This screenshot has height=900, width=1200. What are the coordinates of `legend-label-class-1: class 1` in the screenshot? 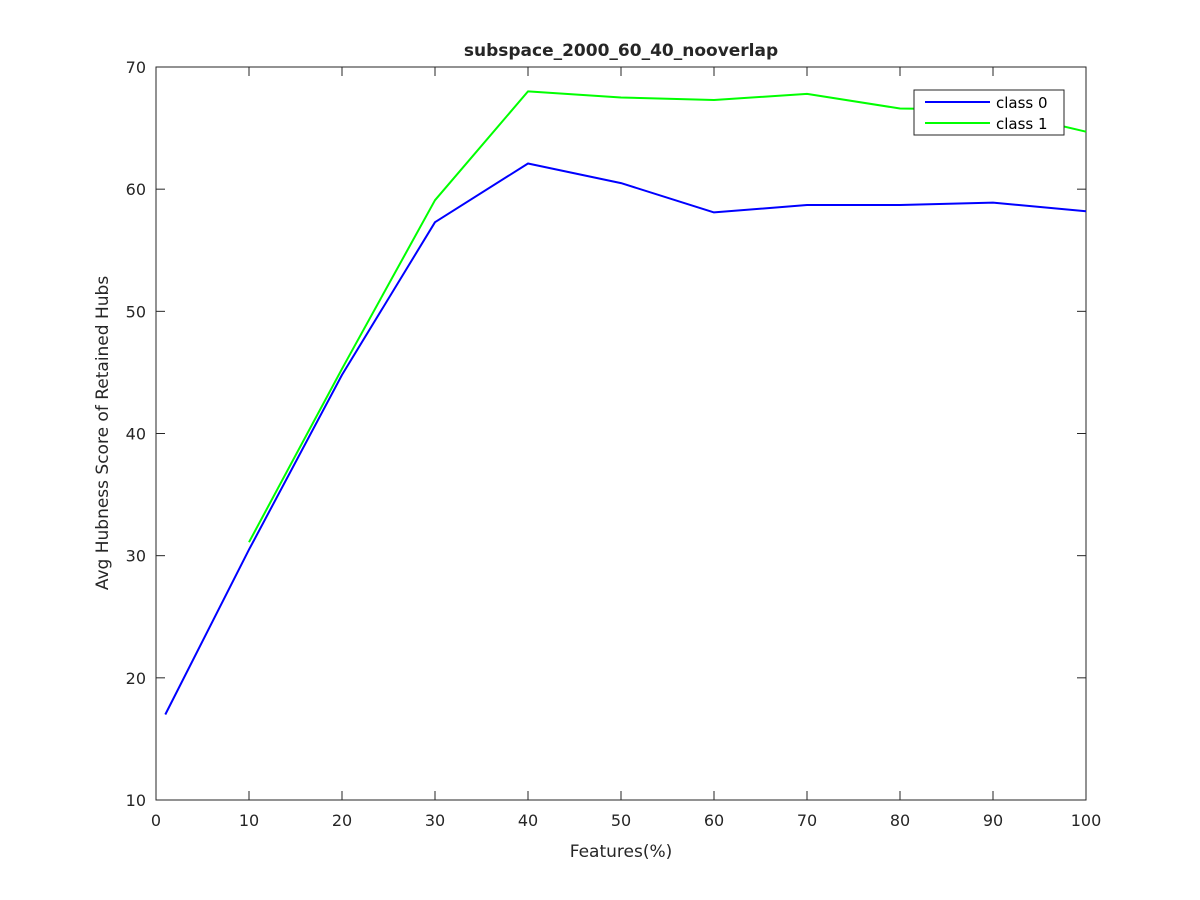 It's located at (1022, 124).